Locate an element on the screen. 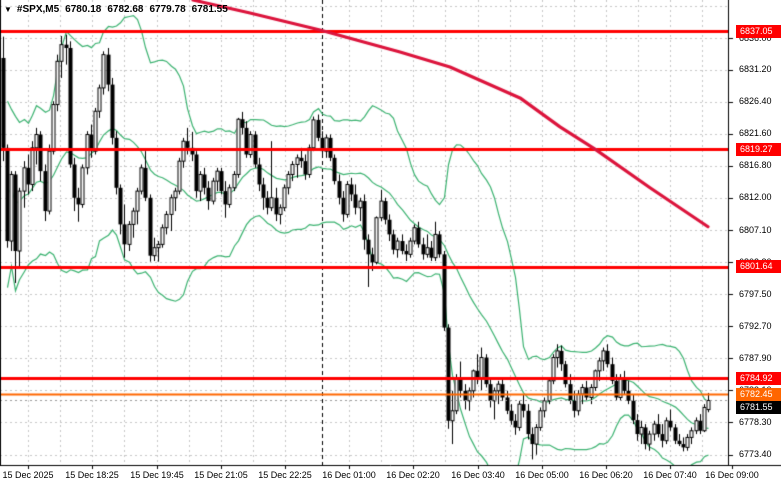 This screenshot has width=781, height=489. ohlc-low: 6779.78 is located at coordinates (167, 9).